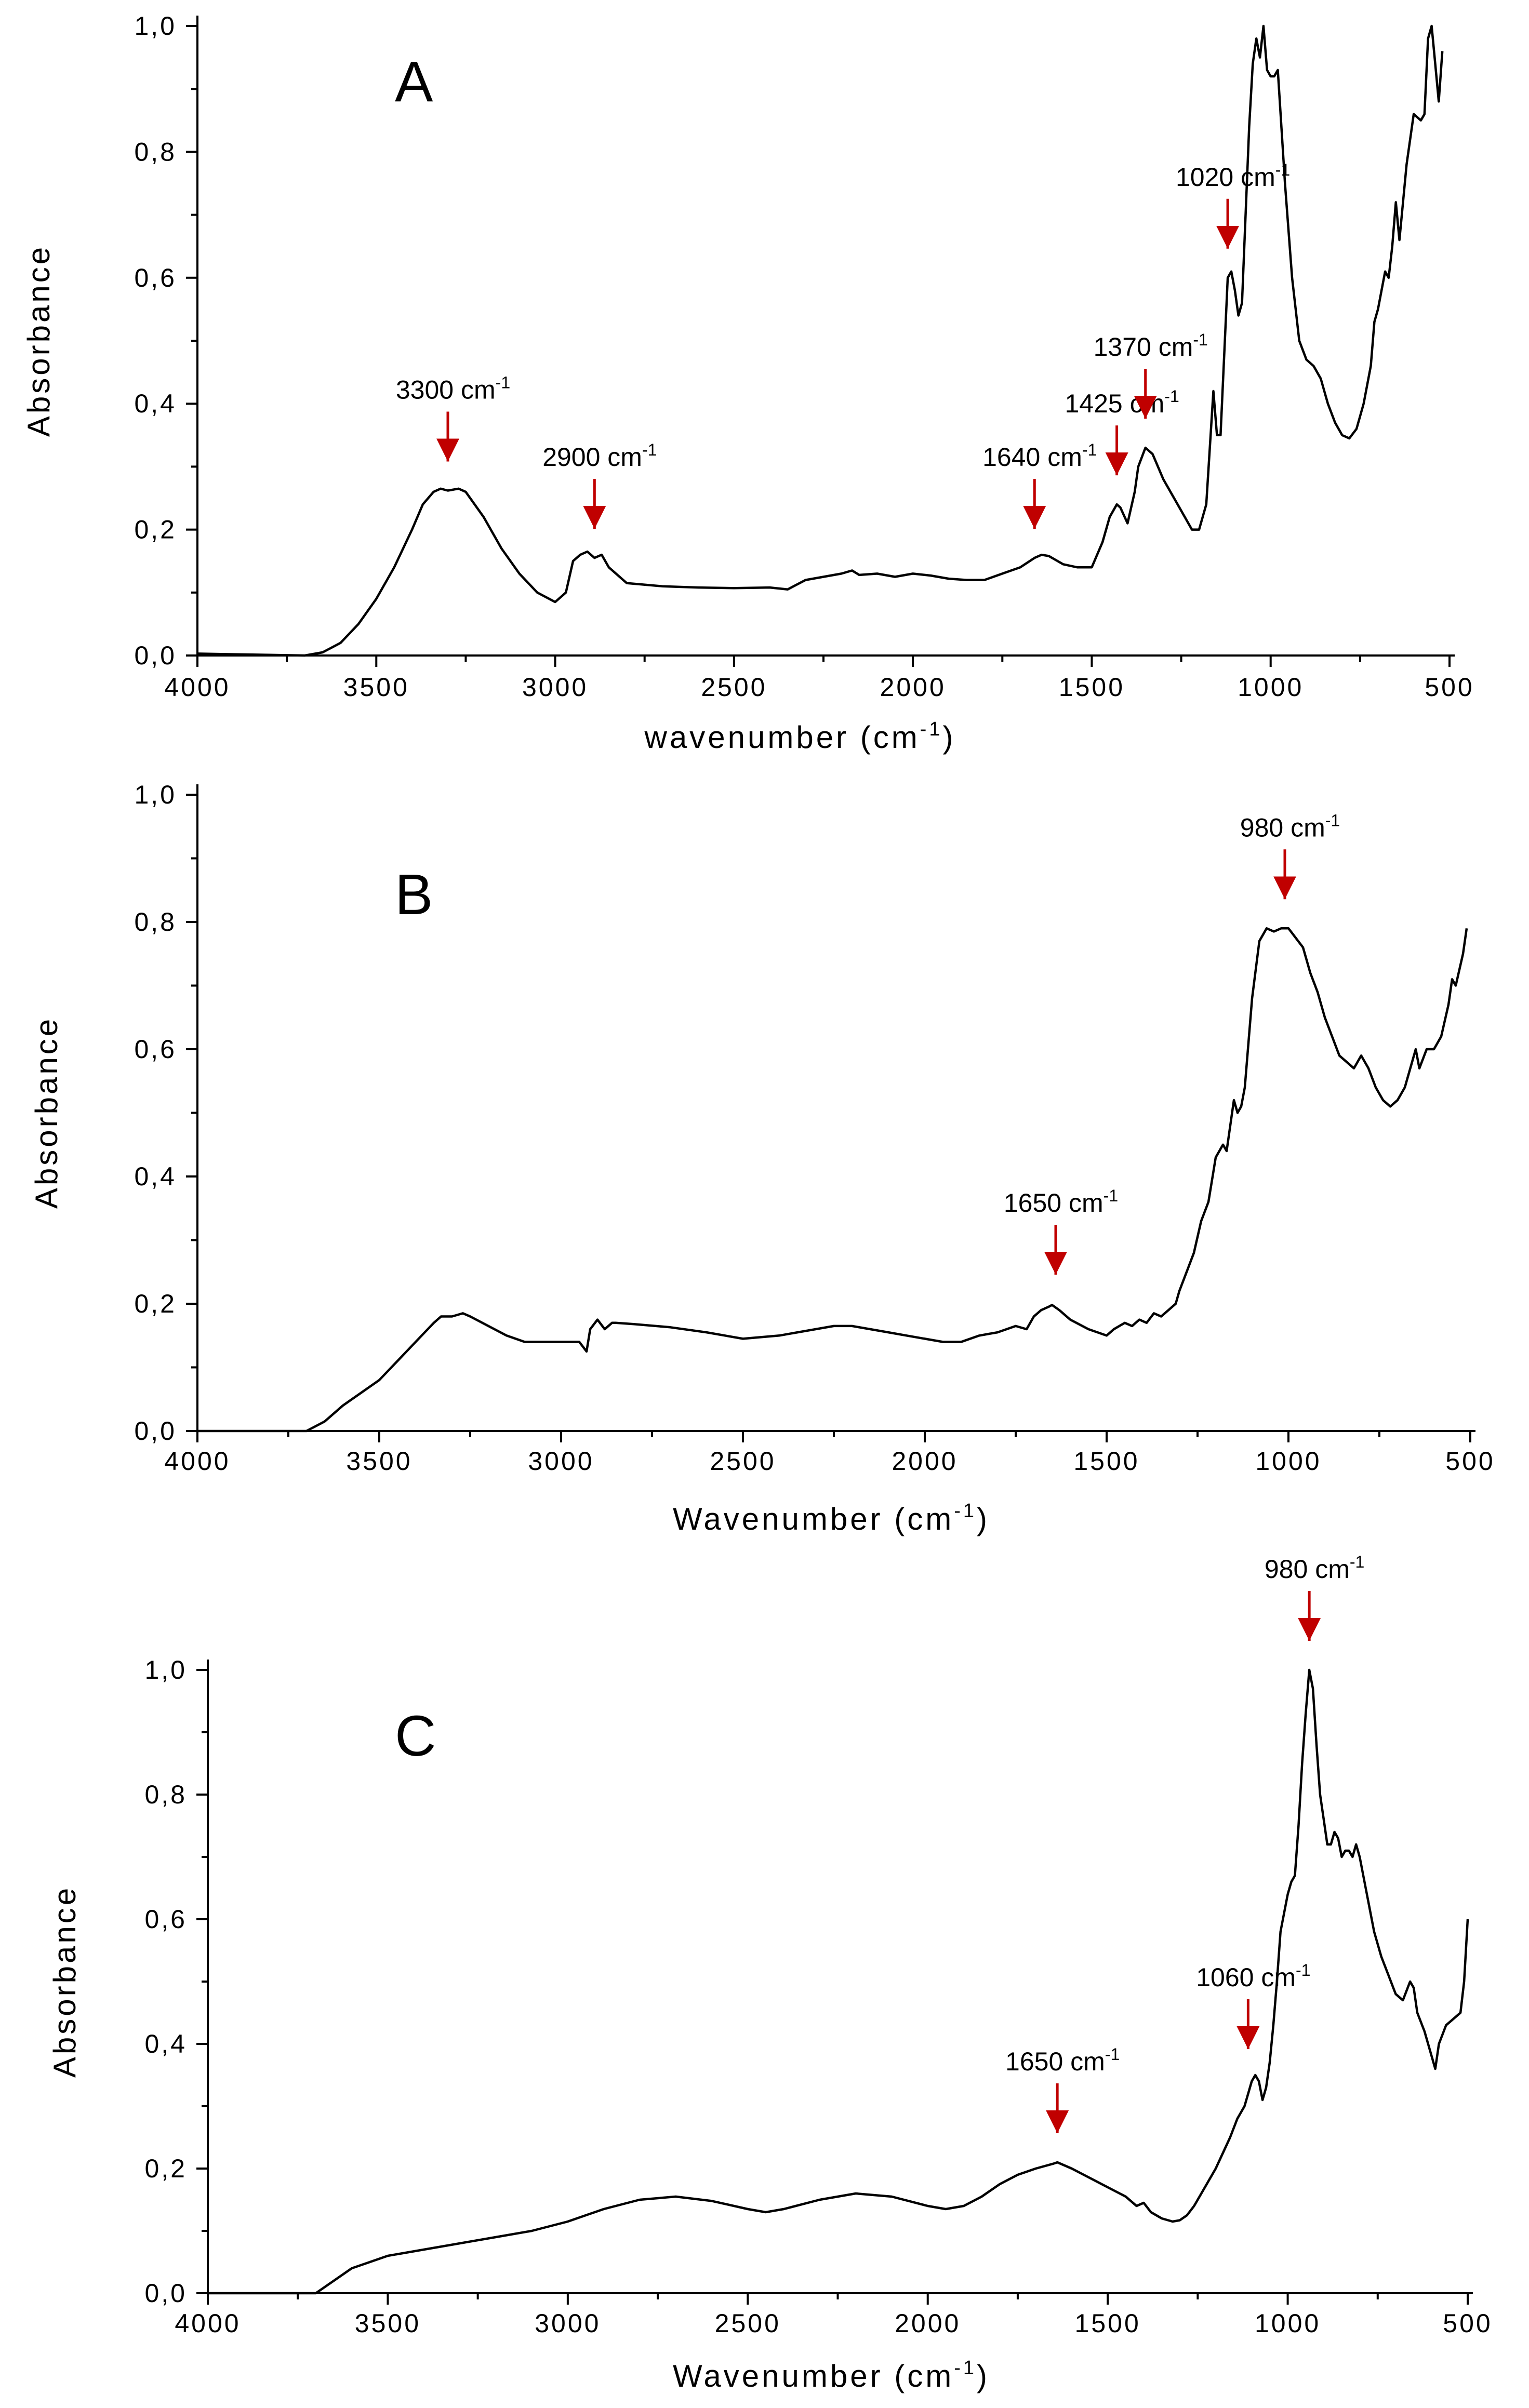 The height and width of the screenshot is (2408, 1529). I want to click on panel-letter: B, so click(414, 895).